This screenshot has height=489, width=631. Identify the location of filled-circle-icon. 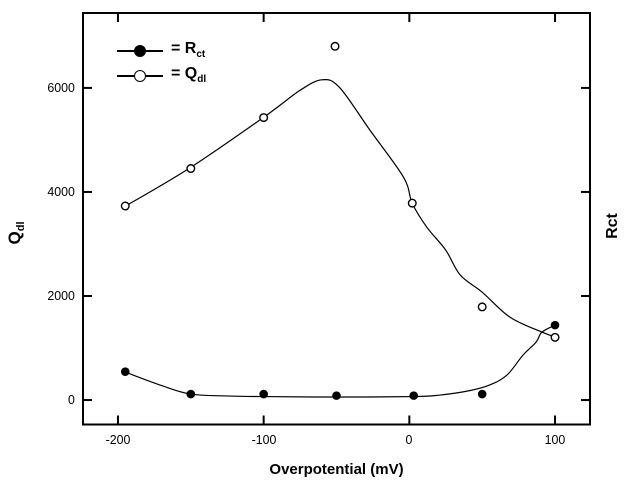
(140, 50).